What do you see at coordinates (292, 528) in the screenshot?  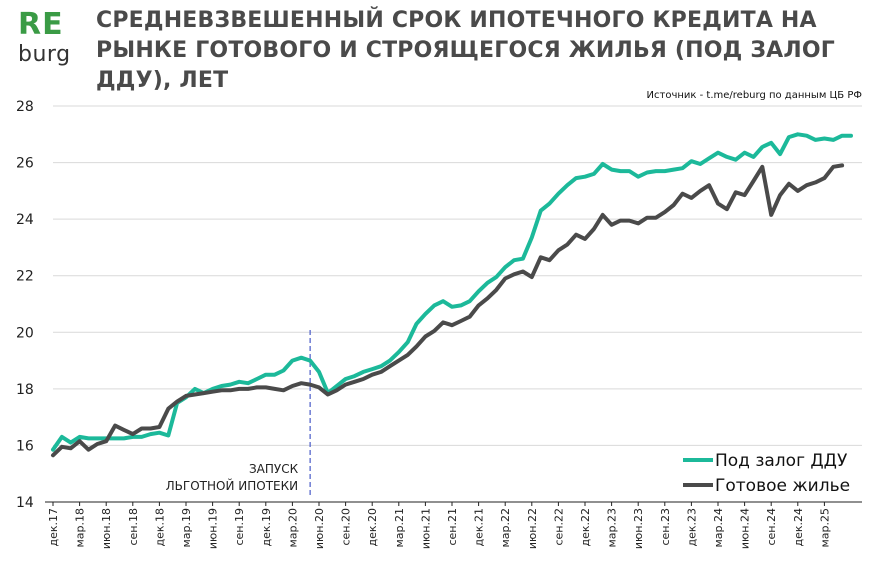 I see `x-tick-label: мар.20` at bounding box center [292, 528].